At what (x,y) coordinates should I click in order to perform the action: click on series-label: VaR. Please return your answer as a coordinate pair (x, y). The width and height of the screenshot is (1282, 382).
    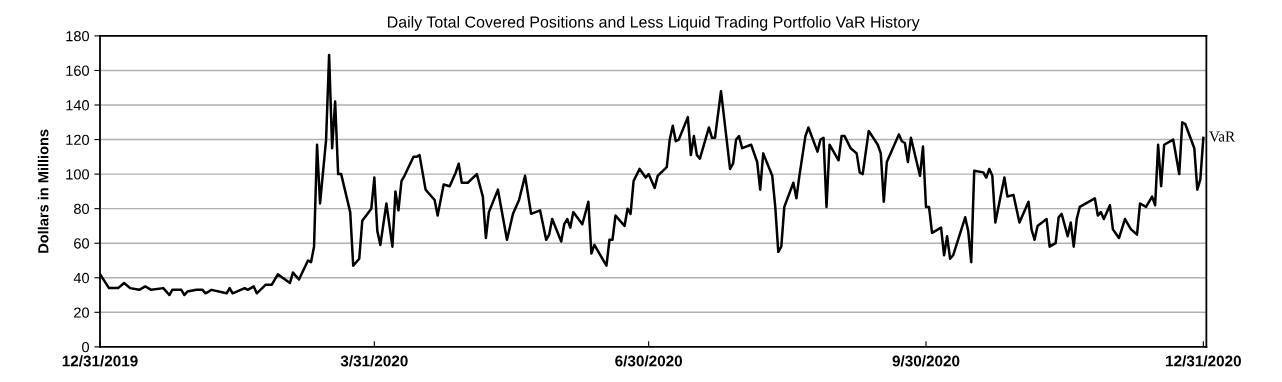
    Looking at the image, I should click on (1222, 136).